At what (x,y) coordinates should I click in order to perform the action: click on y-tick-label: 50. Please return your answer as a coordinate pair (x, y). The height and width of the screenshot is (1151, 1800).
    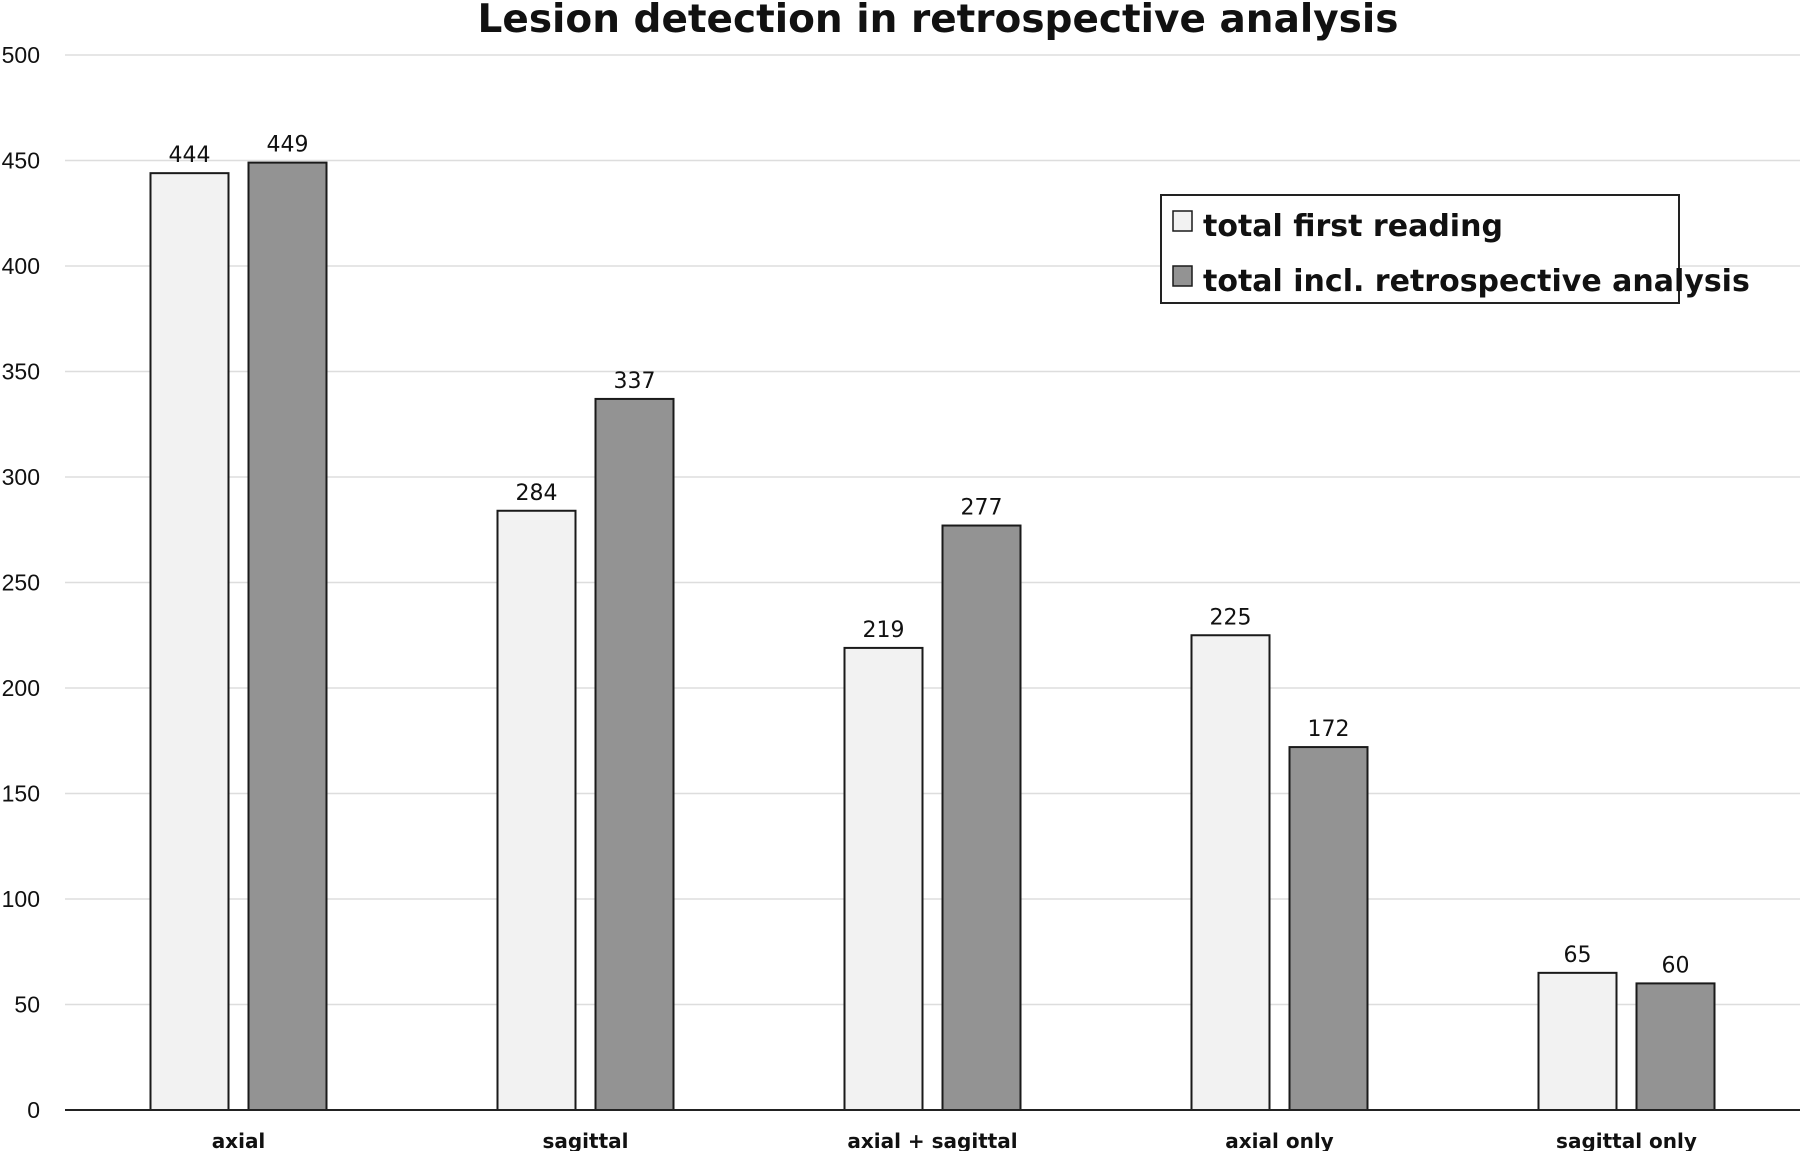
    Looking at the image, I should click on (27, 1005).